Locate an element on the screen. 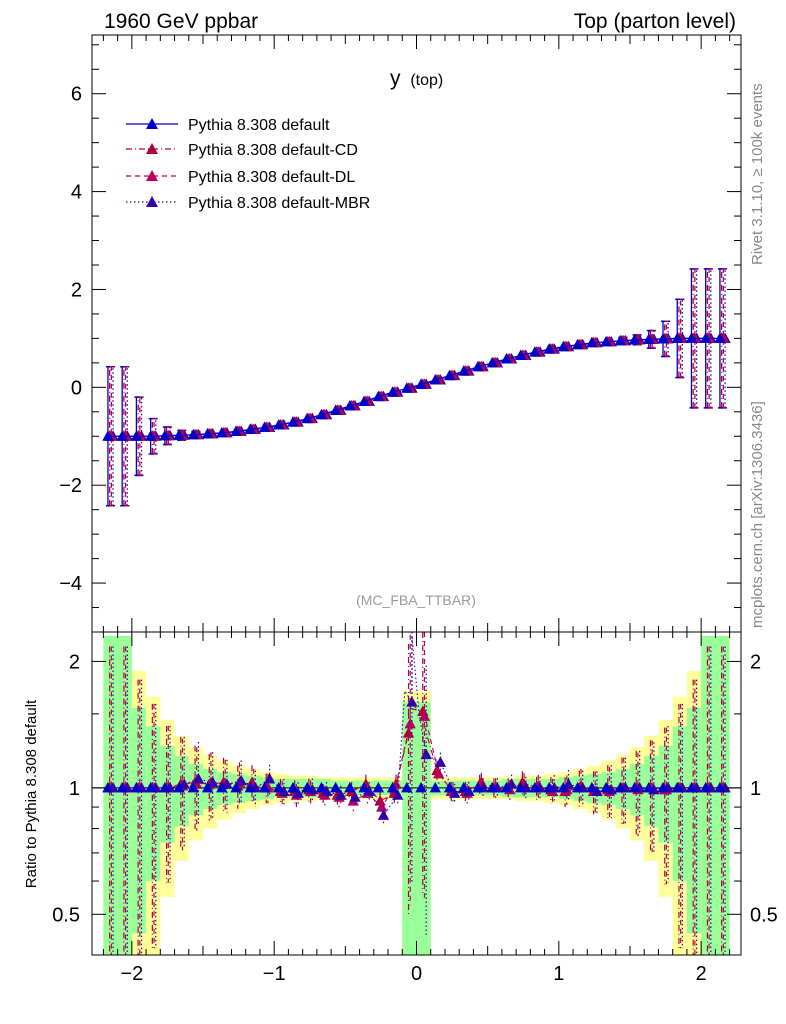 This screenshot has height=1024, width=786. x-tick-labels: −2 −1 0 1 2 is located at coordinates (413, 974).